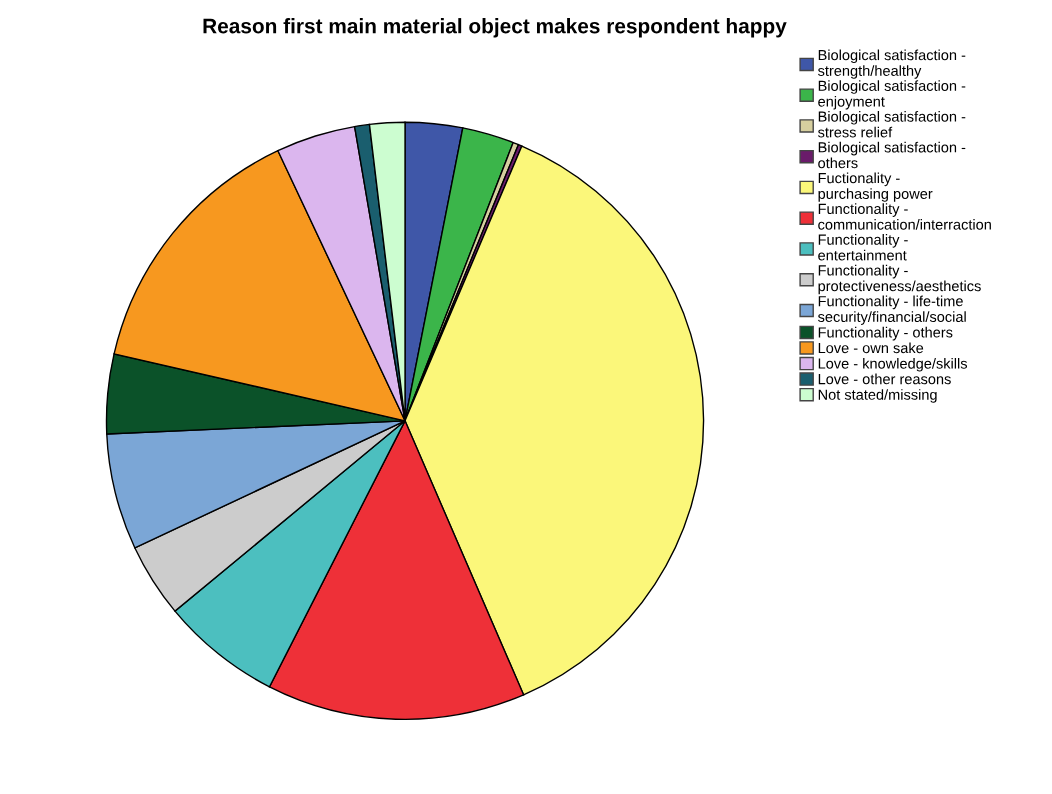 The width and height of the screenshot is (1052, 794). What do you see at coordinates (863, 247) in the screenshot?
I see `legend-label: Functionality - entertainment` at bounding box center [863, 247].